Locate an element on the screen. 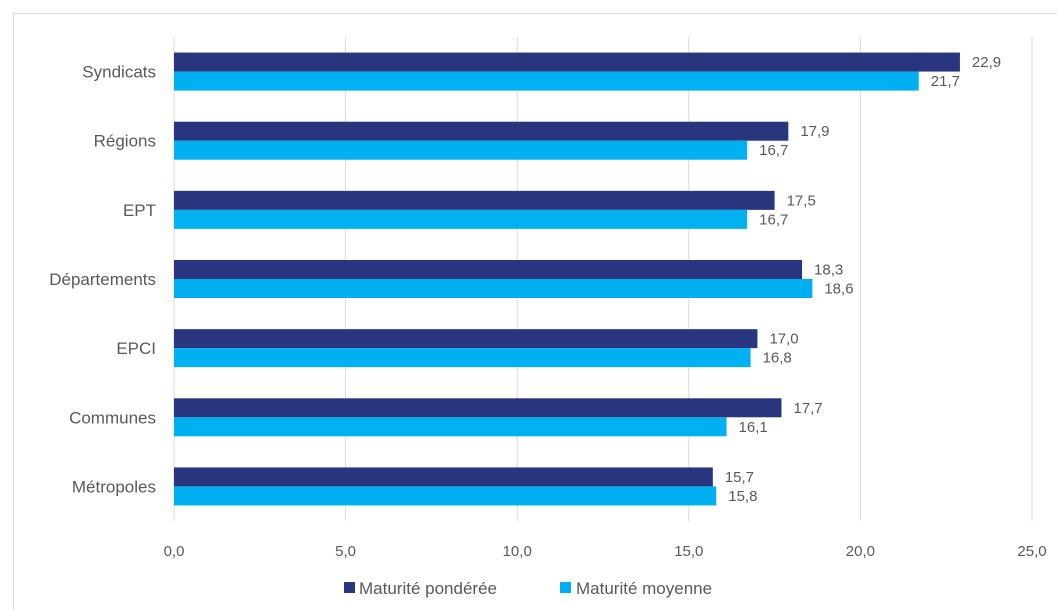 The height and width of the screenshot is (610, 1057). category-label: Métropoles is located at coordinates (114, 486).